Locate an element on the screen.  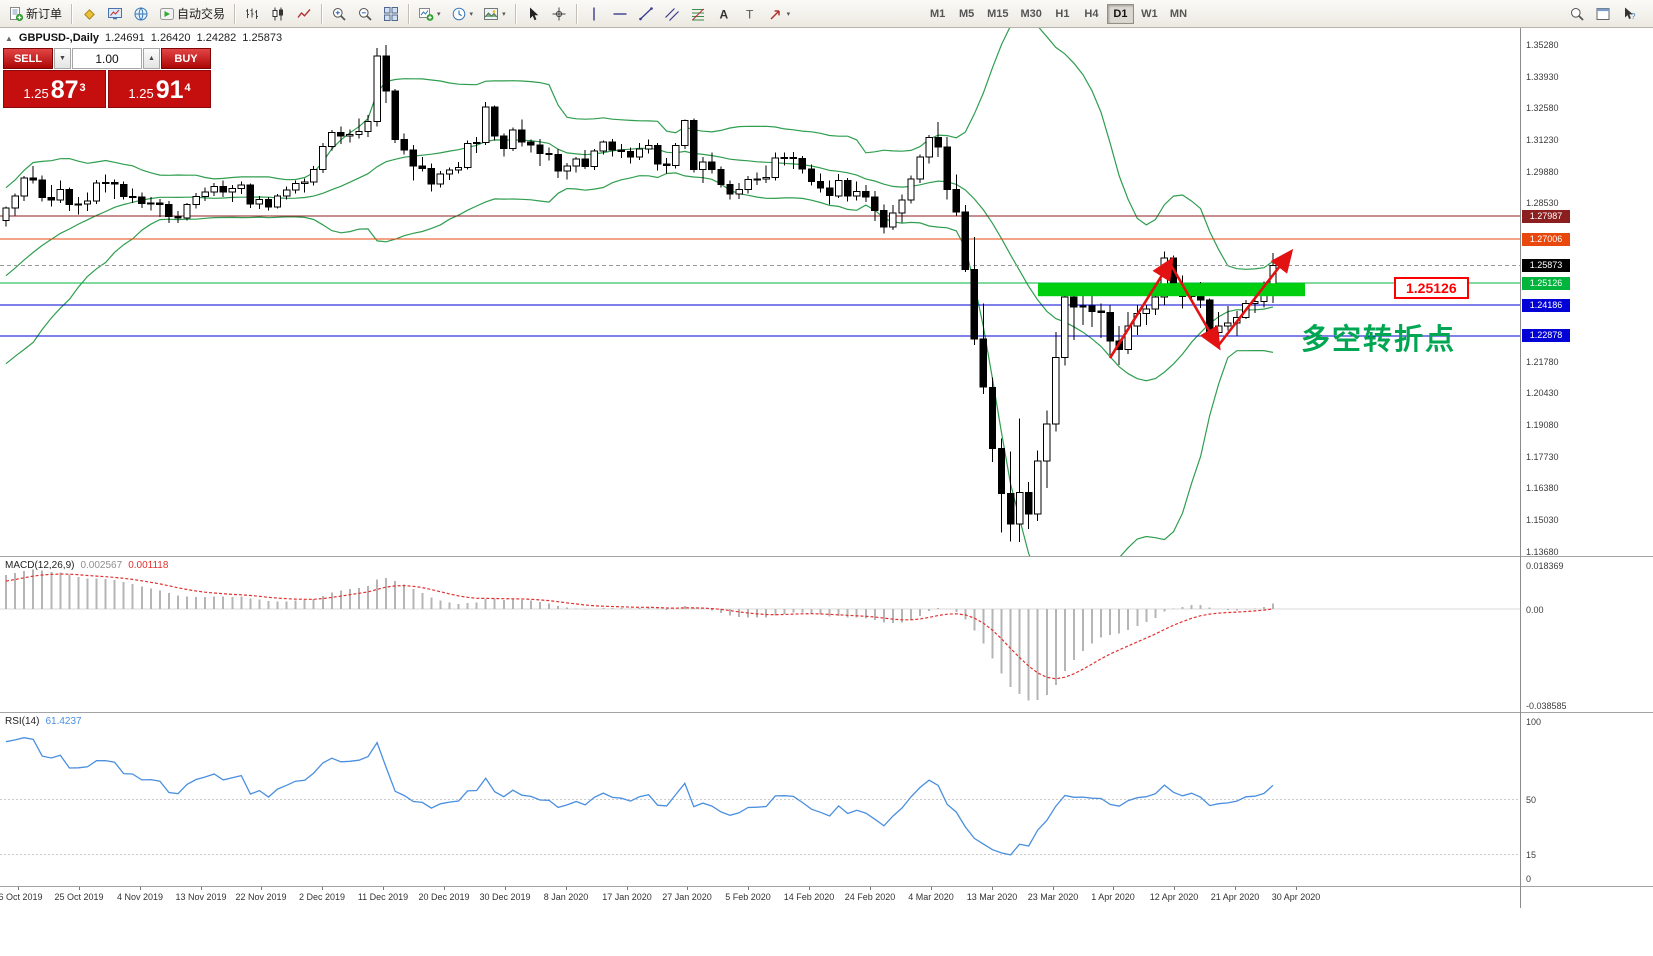
templates-icon is located at coordinates (491, 14).